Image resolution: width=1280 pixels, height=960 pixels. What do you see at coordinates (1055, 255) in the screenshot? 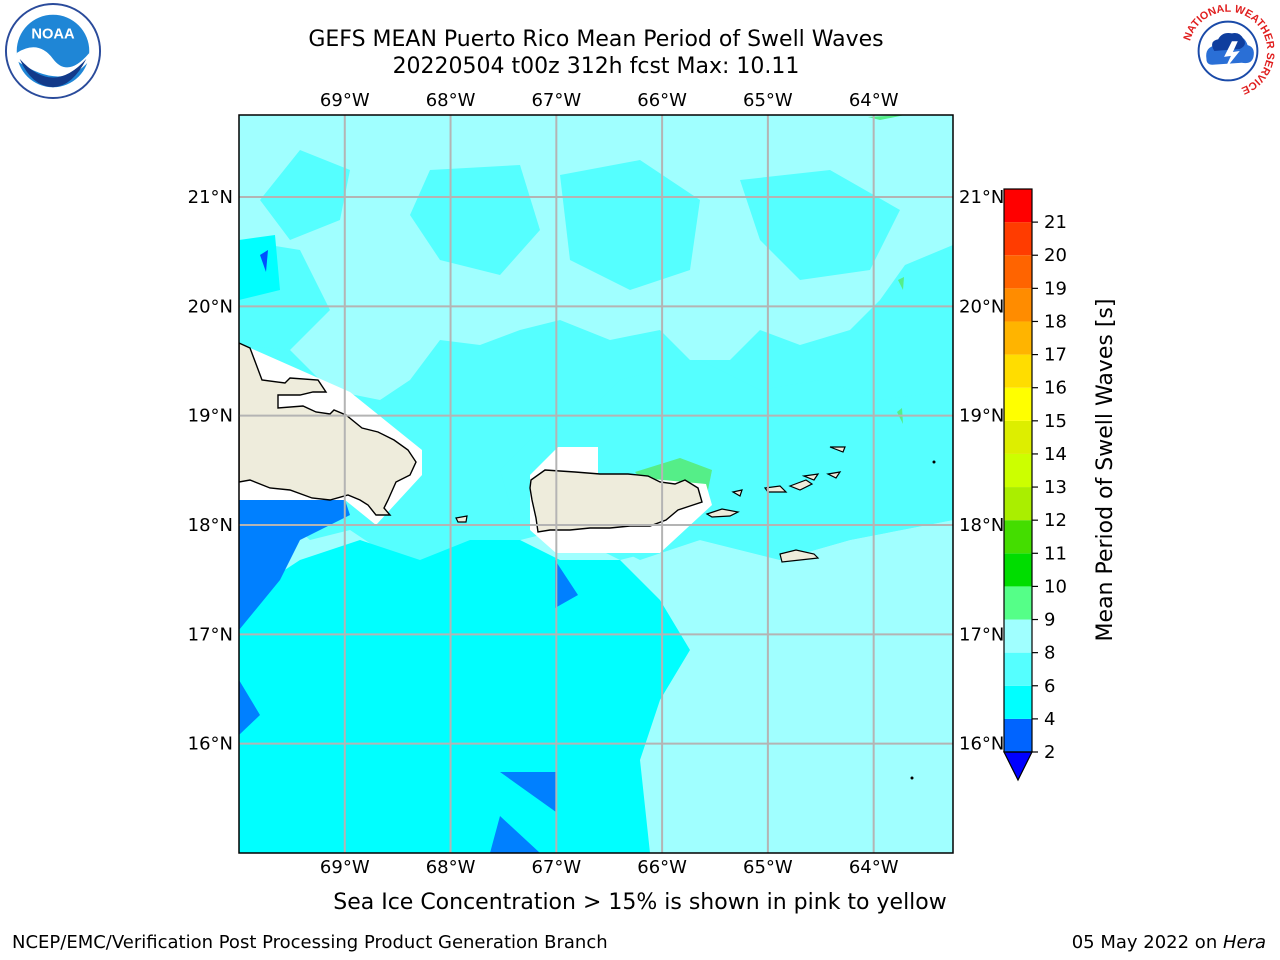
I see `colorbar-level-label: 20` at bounding box center [1055, 255].